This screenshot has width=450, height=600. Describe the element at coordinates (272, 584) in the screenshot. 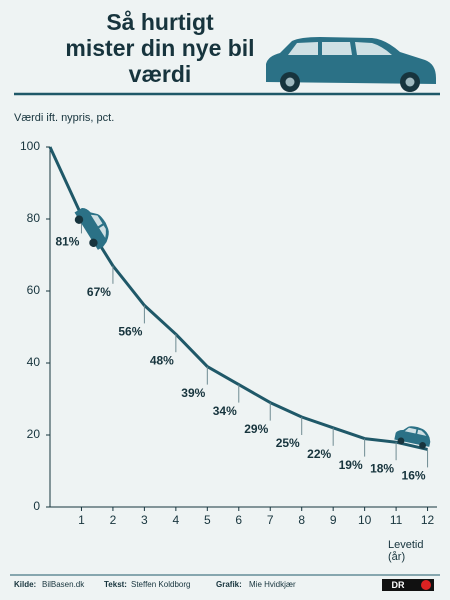

I see `footer-text: Mie Hvidkjær` at that location.